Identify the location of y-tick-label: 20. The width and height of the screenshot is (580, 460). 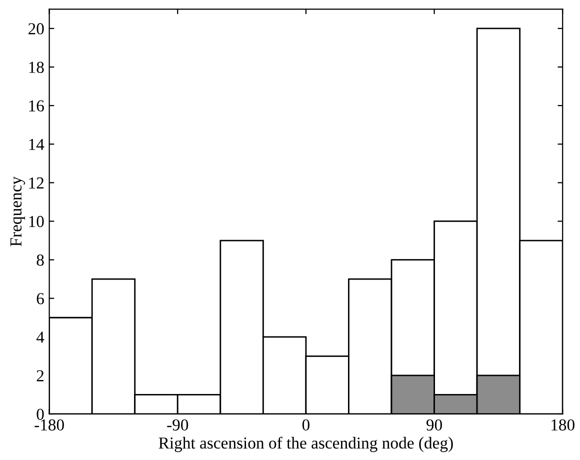
(36, 28).